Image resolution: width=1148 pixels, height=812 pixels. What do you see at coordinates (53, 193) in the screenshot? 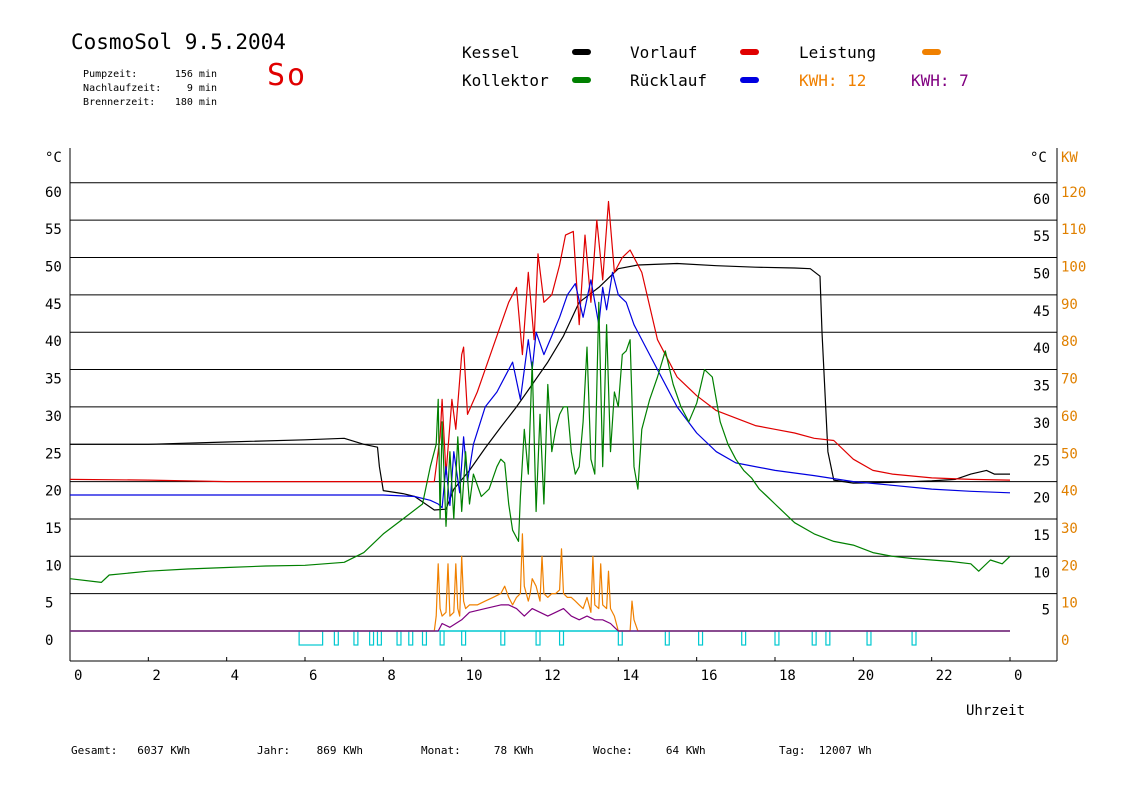
I see `y-tick-label-left: 60` at bounding box center [53, 193].